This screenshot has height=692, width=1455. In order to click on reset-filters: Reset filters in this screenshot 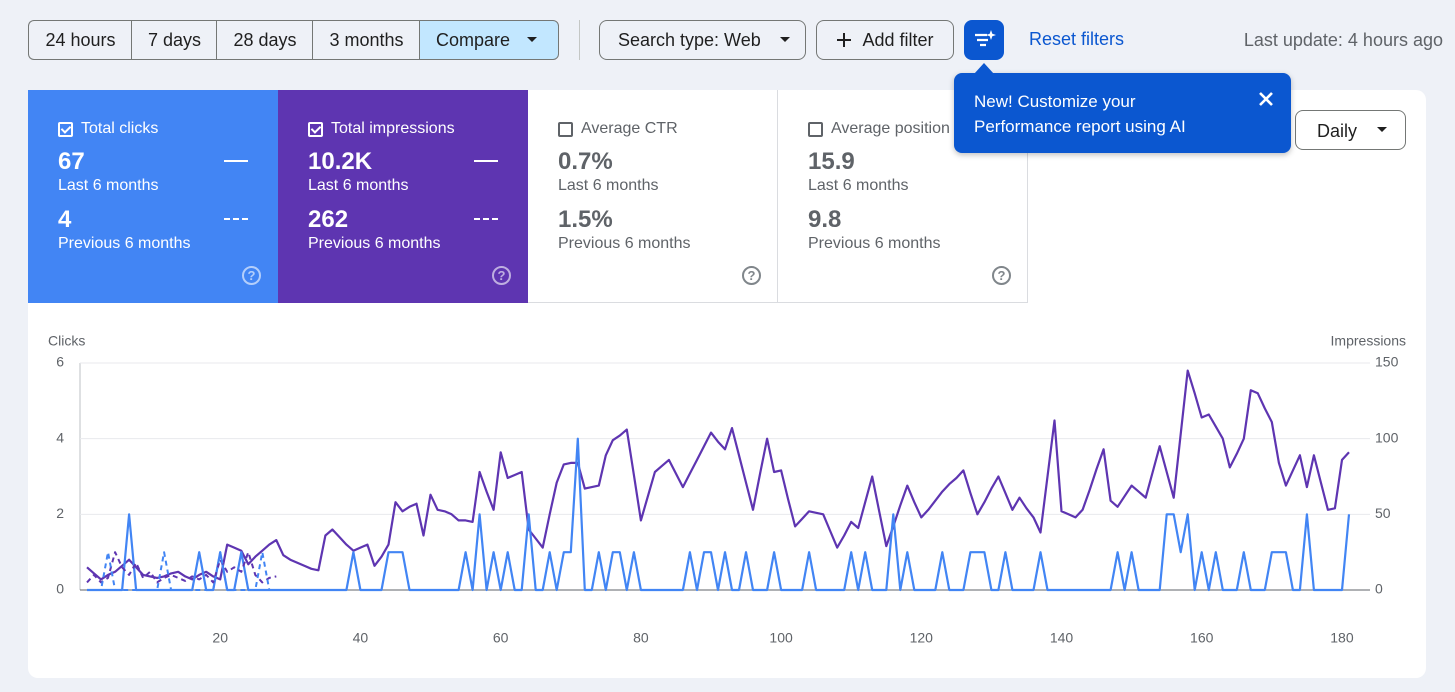, I will do `click(1077, 39)`.